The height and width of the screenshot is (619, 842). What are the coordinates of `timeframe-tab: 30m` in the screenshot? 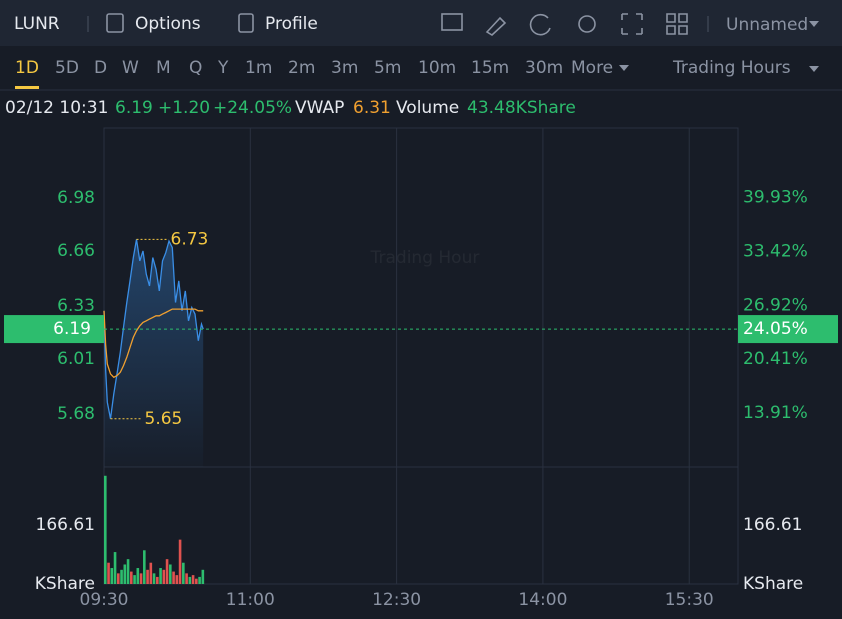 It's located at (544, 68).